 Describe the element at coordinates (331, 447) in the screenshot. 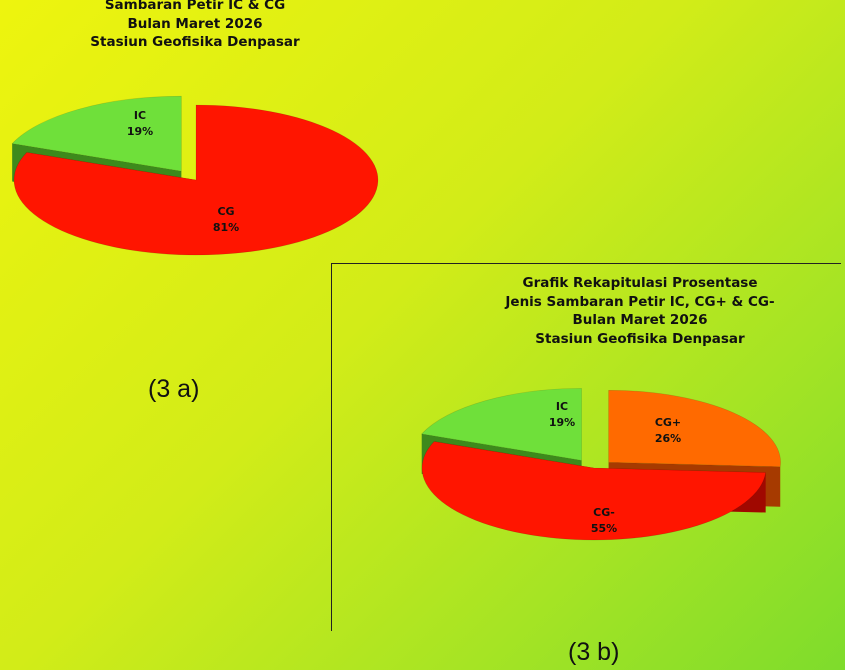

I see `divider-vertical` at that location.